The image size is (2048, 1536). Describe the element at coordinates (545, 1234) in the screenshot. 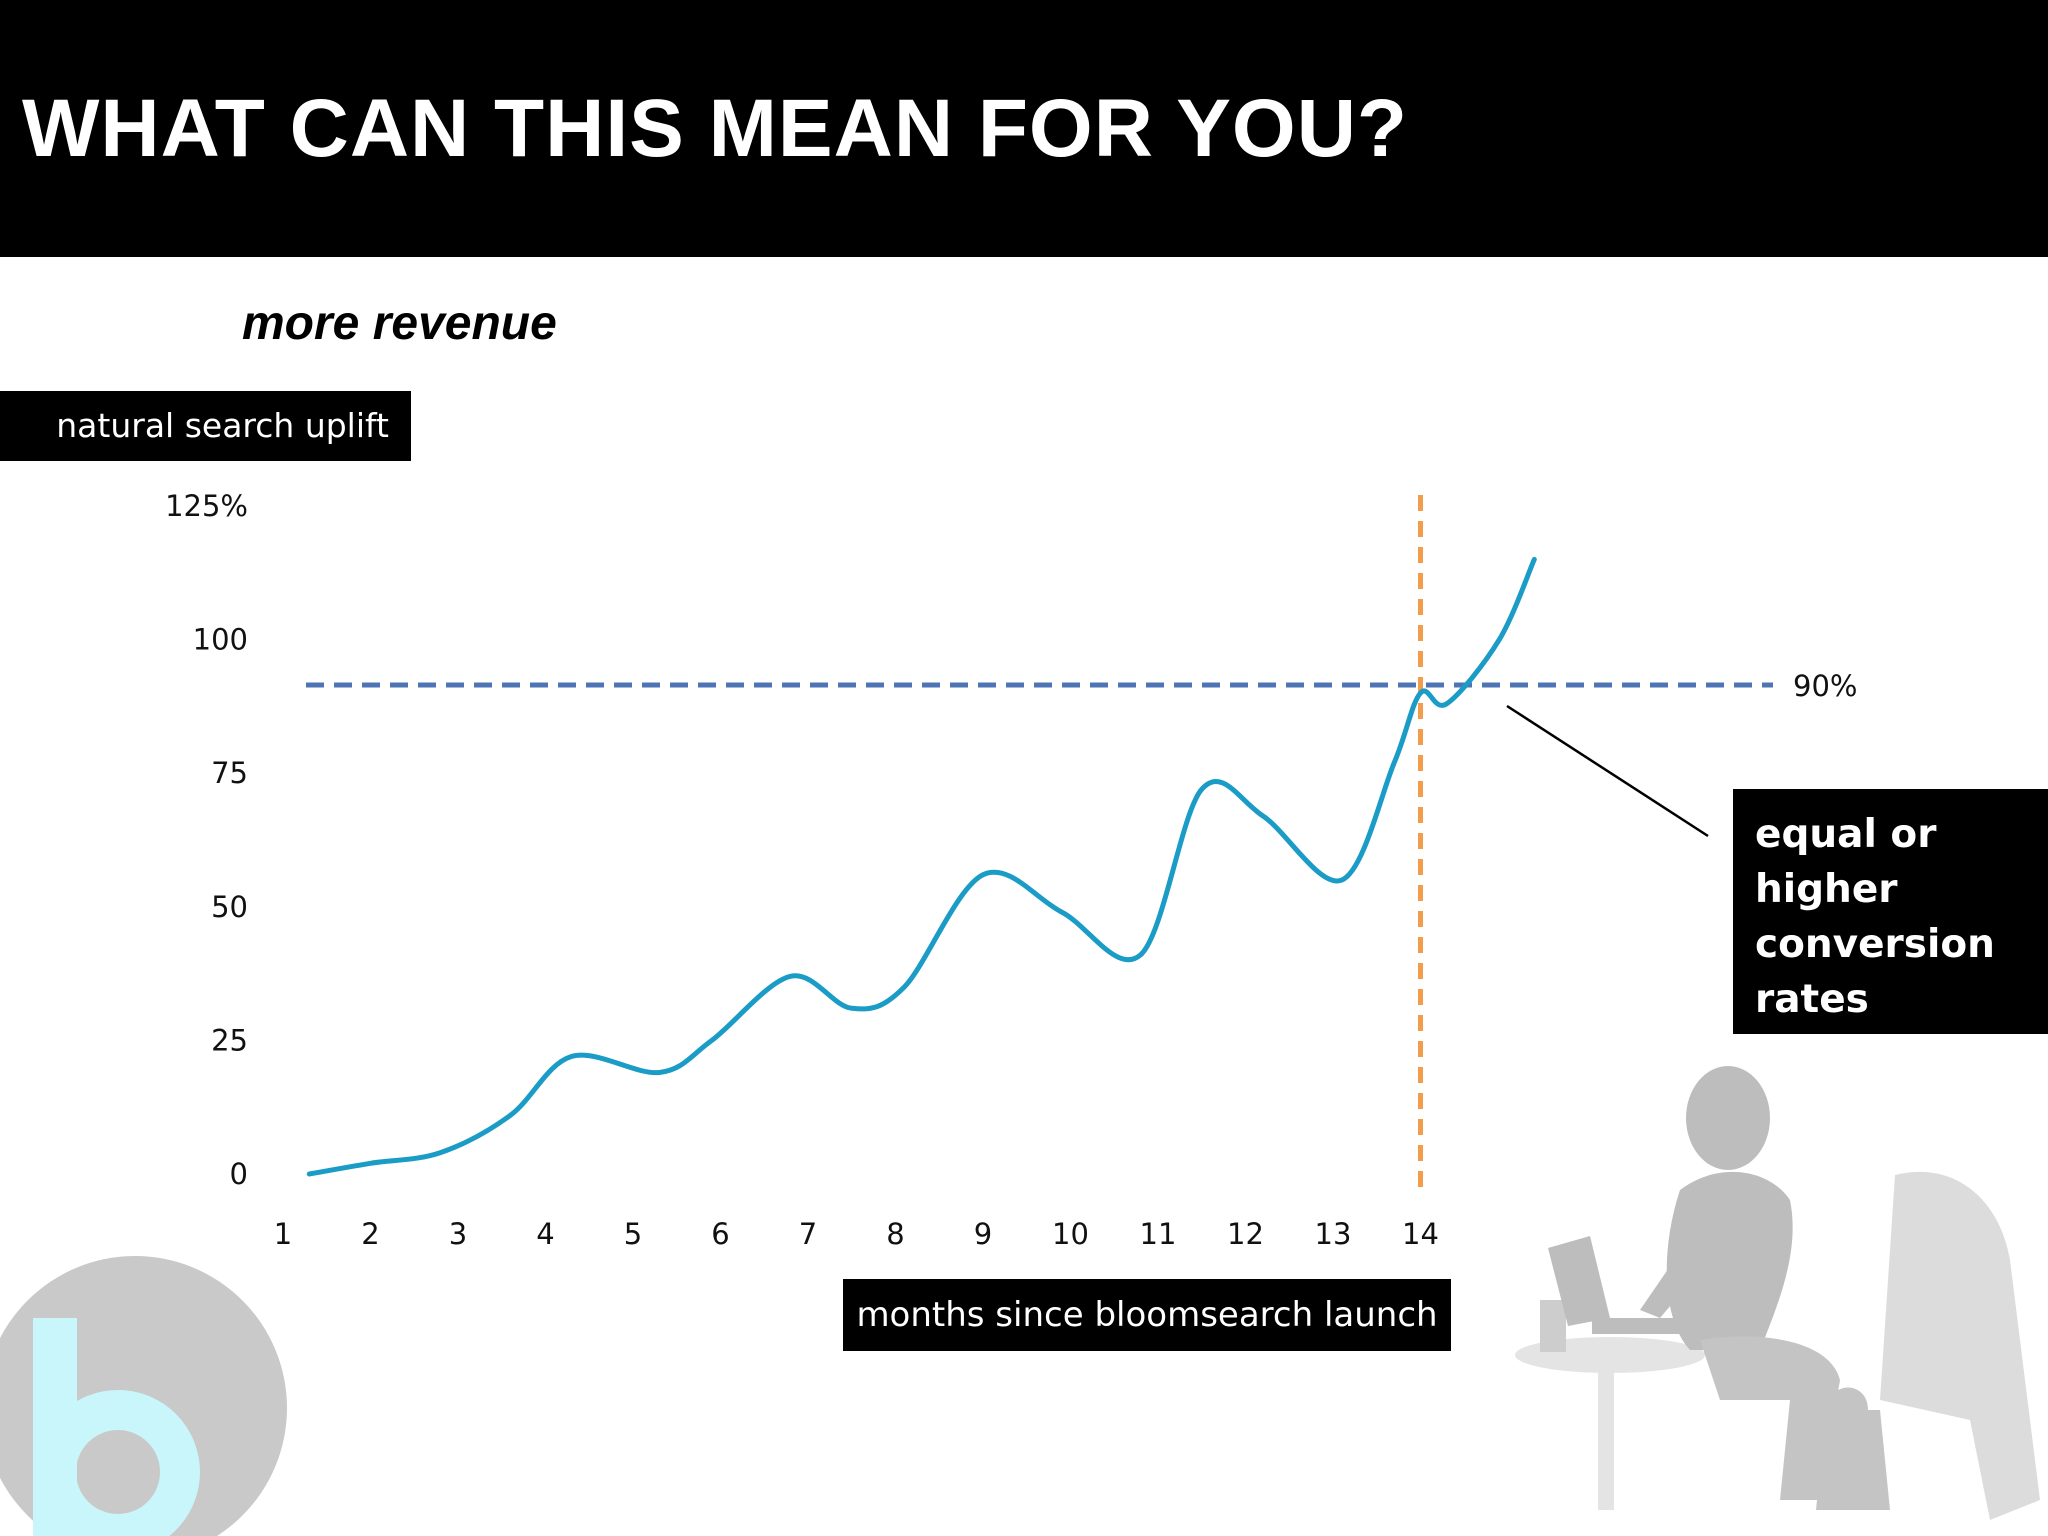

I see `x-tick-label: 4` at that location.